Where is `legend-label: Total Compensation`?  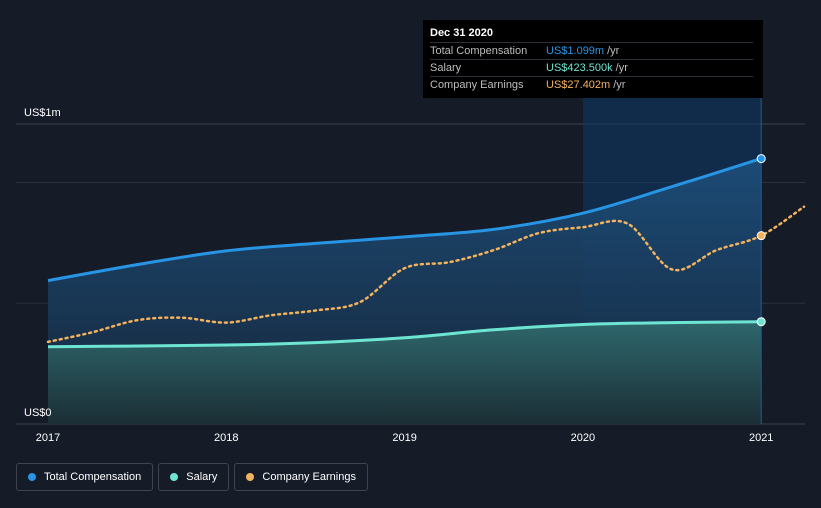
legend-label: Total Compensation is located at coordinates (93, 477).